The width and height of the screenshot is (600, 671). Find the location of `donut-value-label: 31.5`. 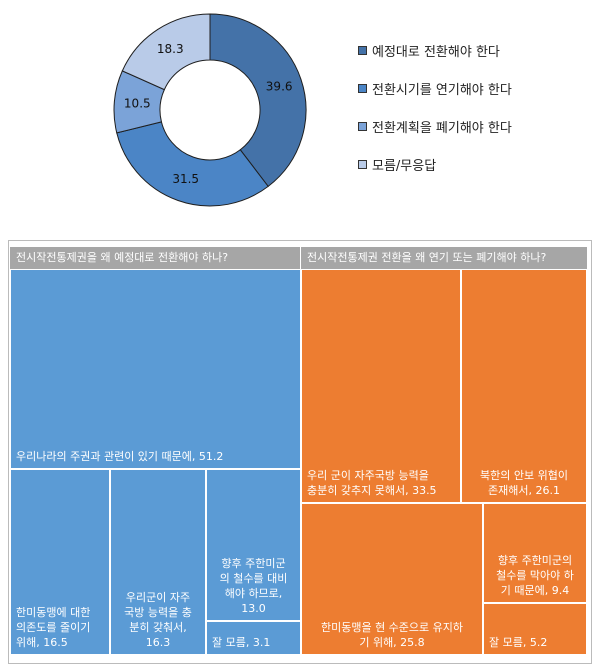

donut-value-label: 31.5 is located at coordinates (185, 179).